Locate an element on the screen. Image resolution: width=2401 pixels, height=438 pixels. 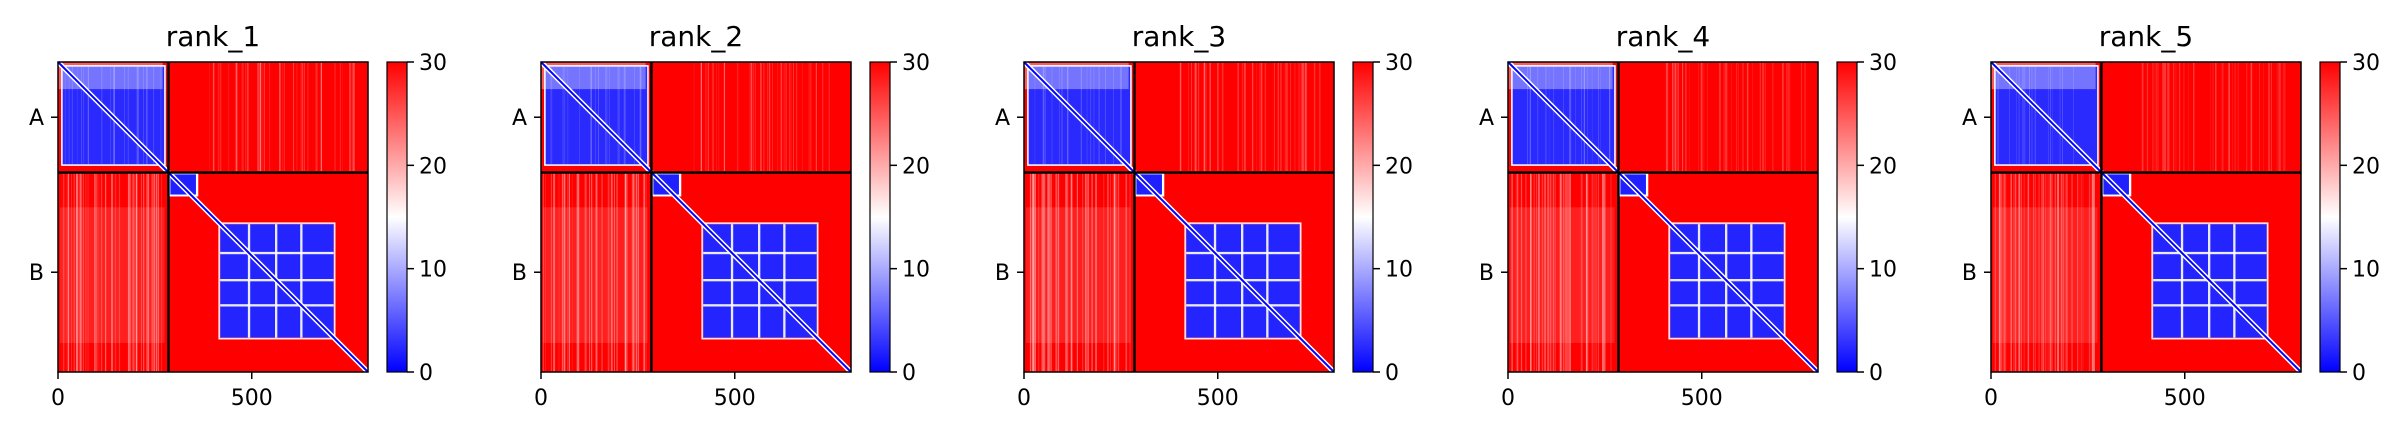
panel-title: rank_1 is located at coordinates (213, 36).